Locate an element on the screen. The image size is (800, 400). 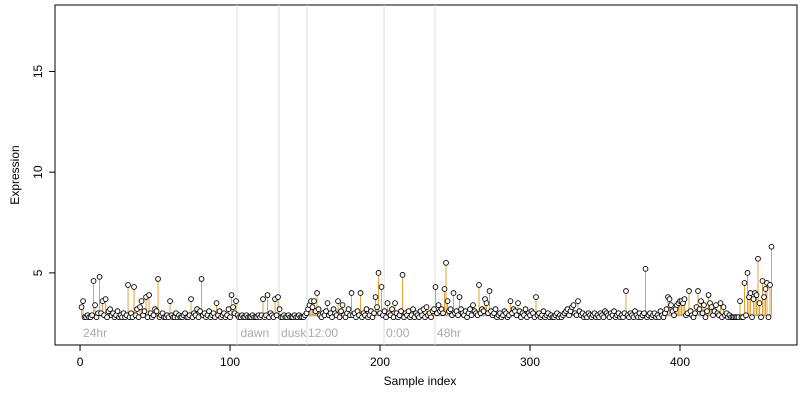
x-tick-label: 200 is located at coordinates (380, 362).